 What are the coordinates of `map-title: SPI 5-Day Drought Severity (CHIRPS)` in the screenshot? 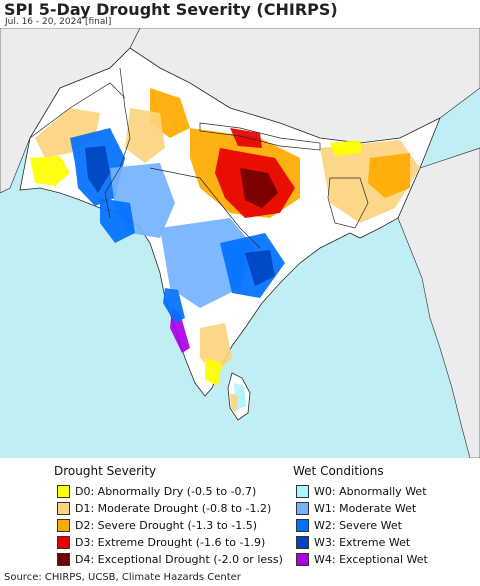 It's located at (171, 9).